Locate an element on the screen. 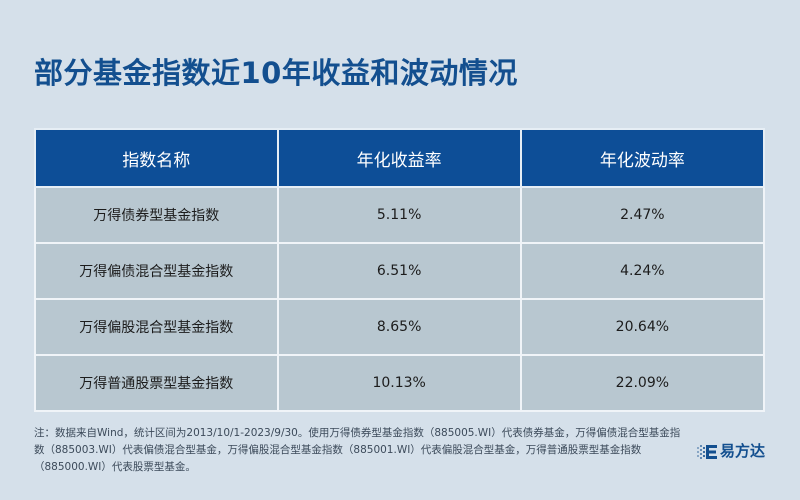 The height and width of the screenshot is (500, 800). table-row: 万得债券型基金指数 5.11% 2.47% is located at coordinates (400, 215).